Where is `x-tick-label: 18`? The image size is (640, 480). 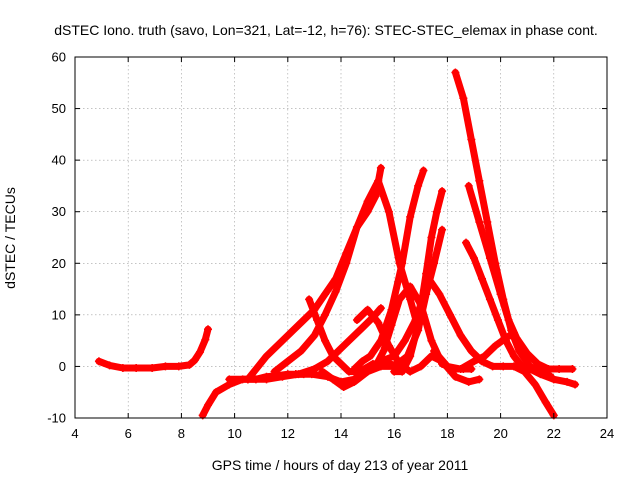 x-tick-label: 18 is located at coordinates (447, 433).